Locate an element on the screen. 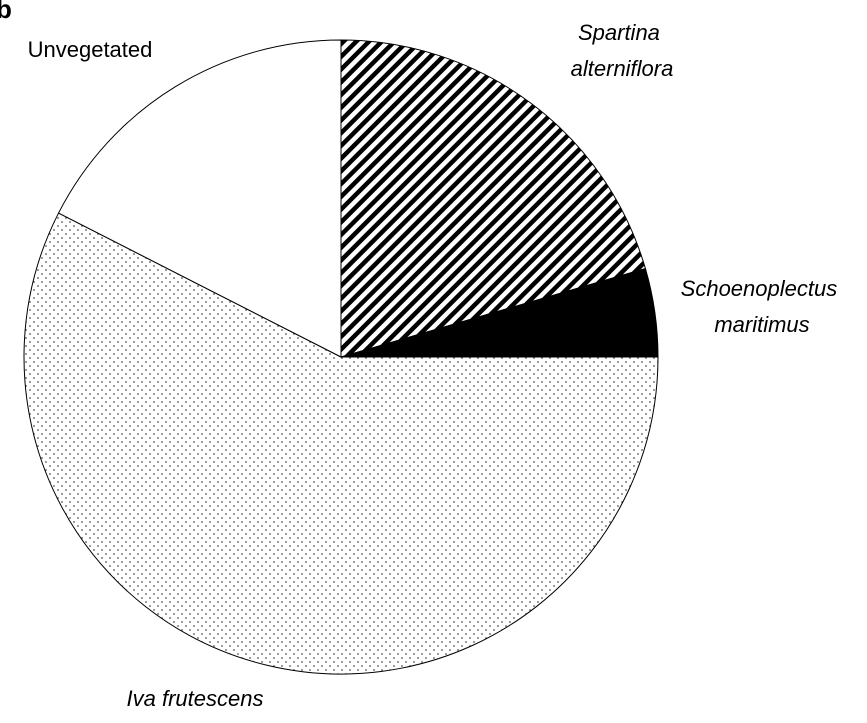 The image size is (867, 723). slice-label: Spartina alterniflora is located at coordinates (622, 50).